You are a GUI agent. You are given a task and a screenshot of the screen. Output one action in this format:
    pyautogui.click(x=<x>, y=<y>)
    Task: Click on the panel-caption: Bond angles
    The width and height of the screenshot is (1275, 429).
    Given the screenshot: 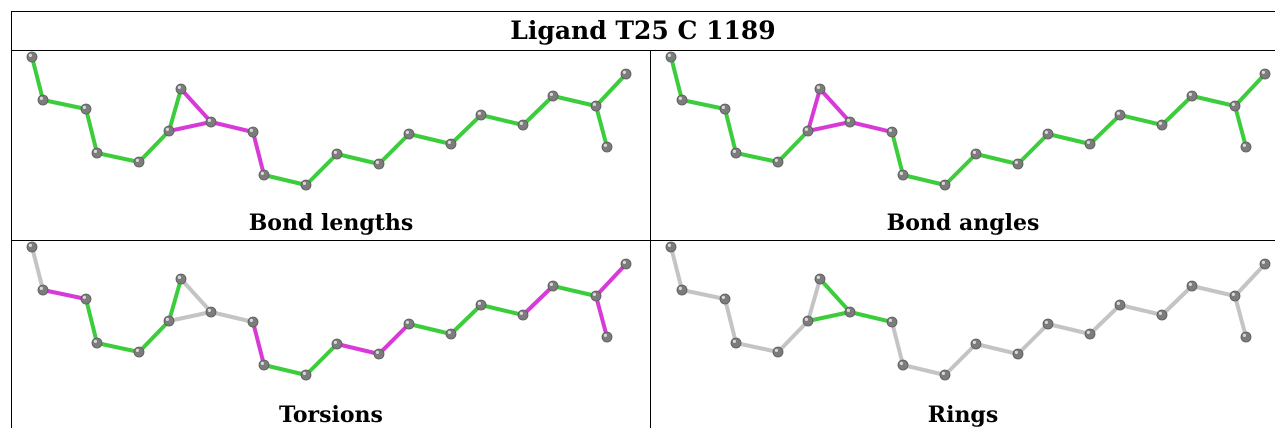 What is the action you would take?
    pyautogui.click(x=963, y=223)
    